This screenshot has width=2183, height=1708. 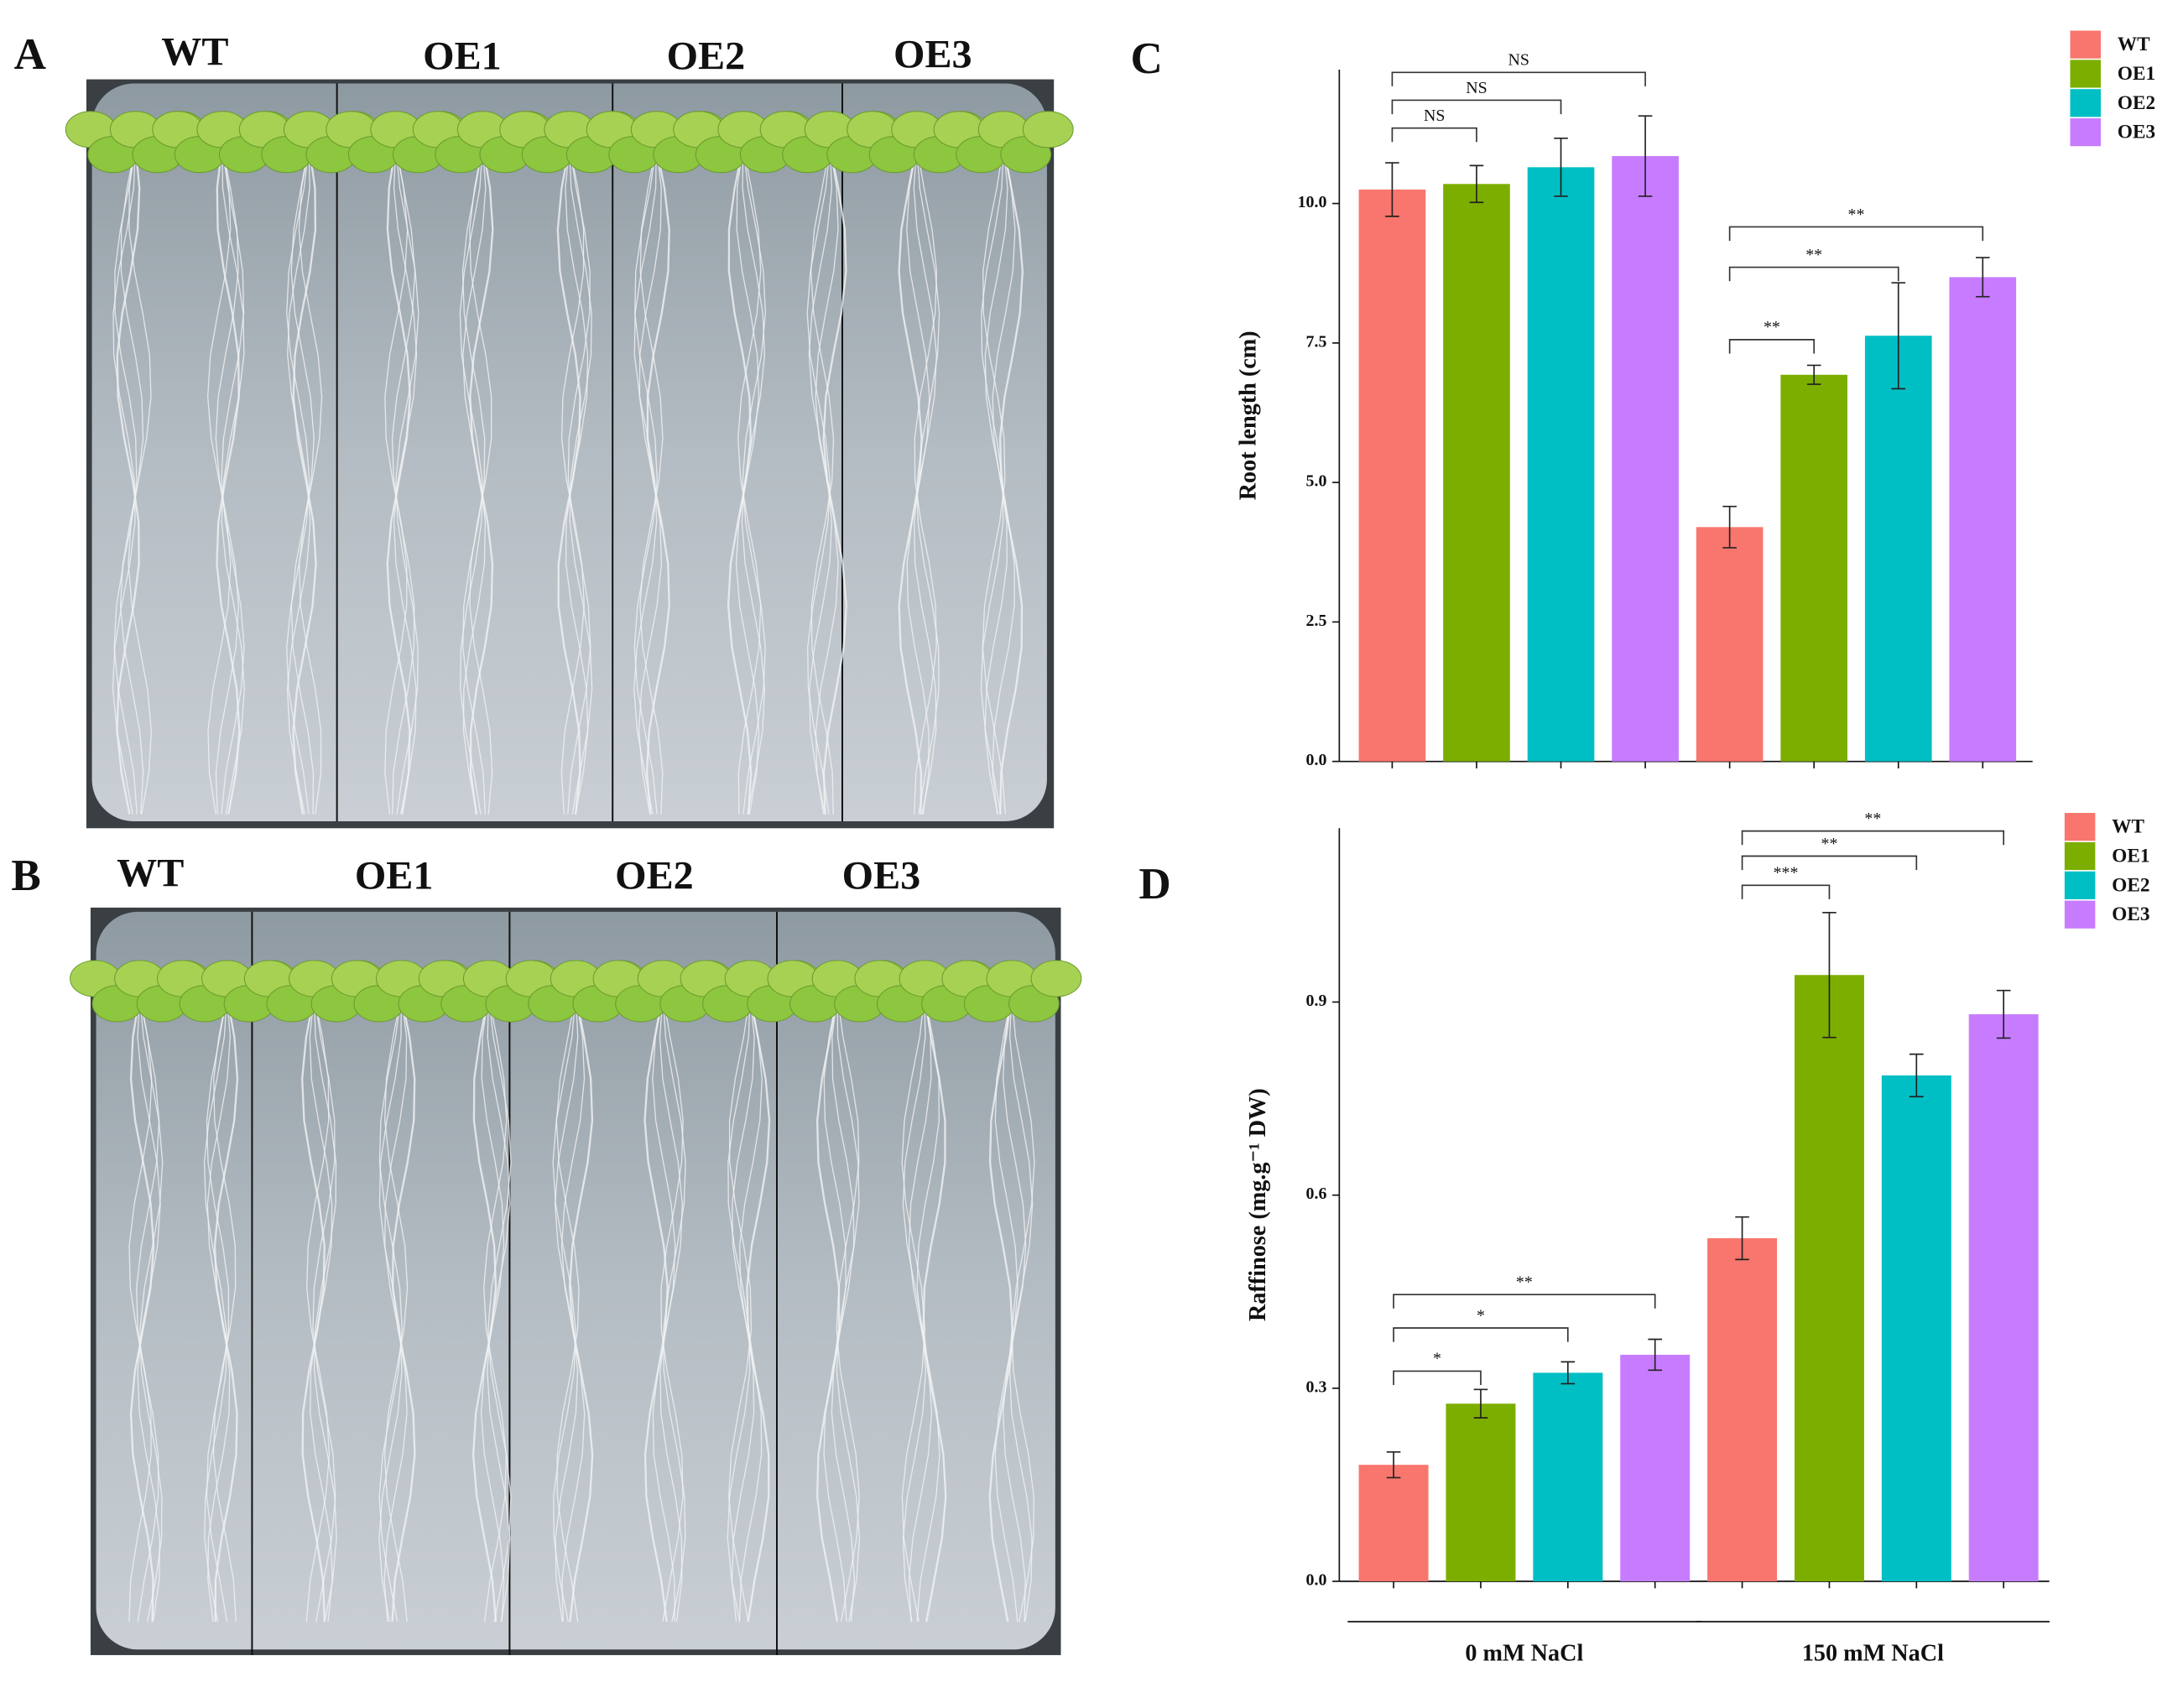 I want to click on y-tick-label: 10.0, so click(x=1312, y=202).